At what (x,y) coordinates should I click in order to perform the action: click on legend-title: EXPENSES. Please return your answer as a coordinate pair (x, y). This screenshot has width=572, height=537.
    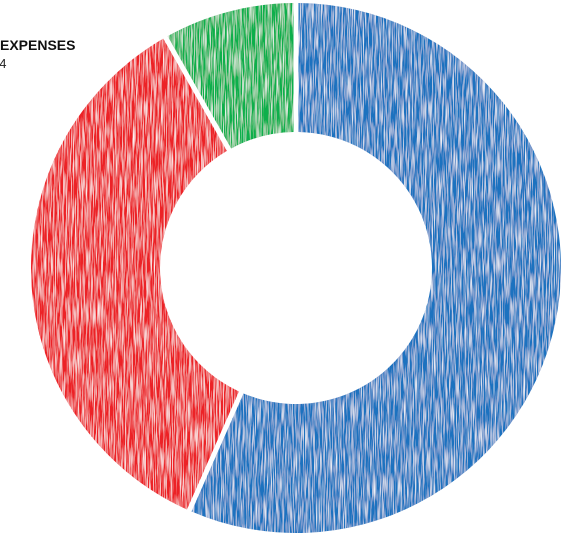
    Looking at the image, I should click on (38, 45).